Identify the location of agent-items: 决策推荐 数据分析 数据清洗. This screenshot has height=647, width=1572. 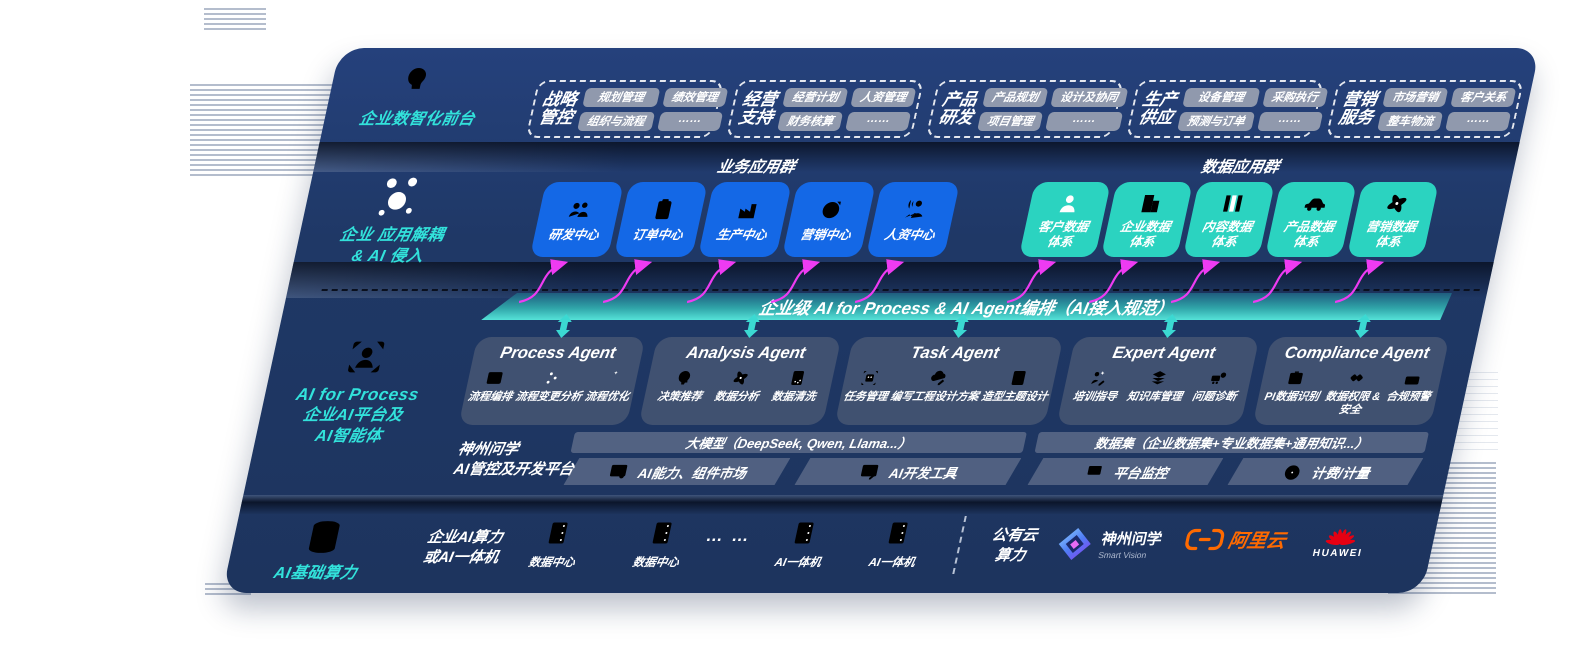
(739, 386).